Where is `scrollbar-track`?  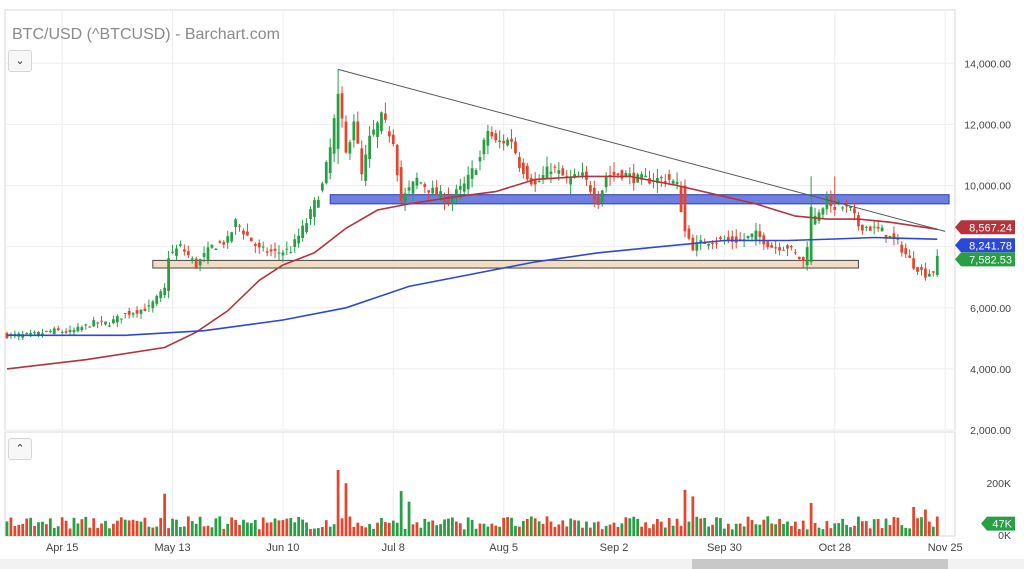 scrollbar-track is located at coordinates (512, 564).